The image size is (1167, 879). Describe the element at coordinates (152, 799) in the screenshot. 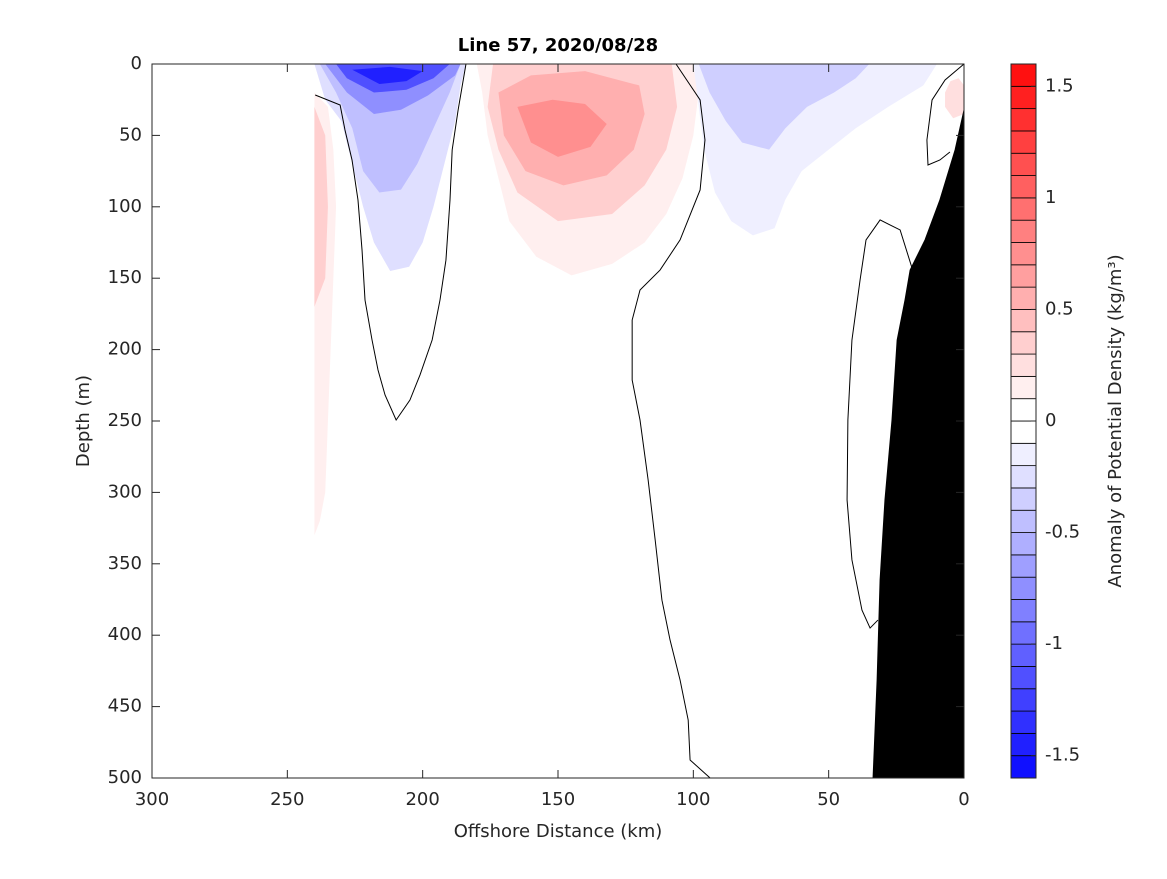

I see `x-tick-label: 300` at that location.